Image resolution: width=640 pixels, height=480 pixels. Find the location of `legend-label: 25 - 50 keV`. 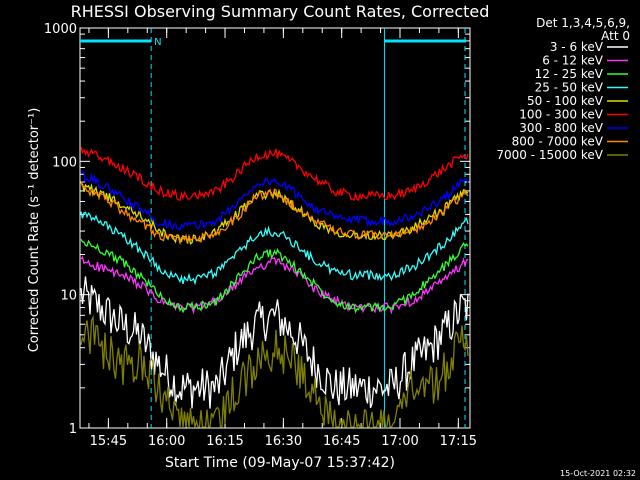

legend-label: 25 - 50 keV is located at coordinates (569, 88).